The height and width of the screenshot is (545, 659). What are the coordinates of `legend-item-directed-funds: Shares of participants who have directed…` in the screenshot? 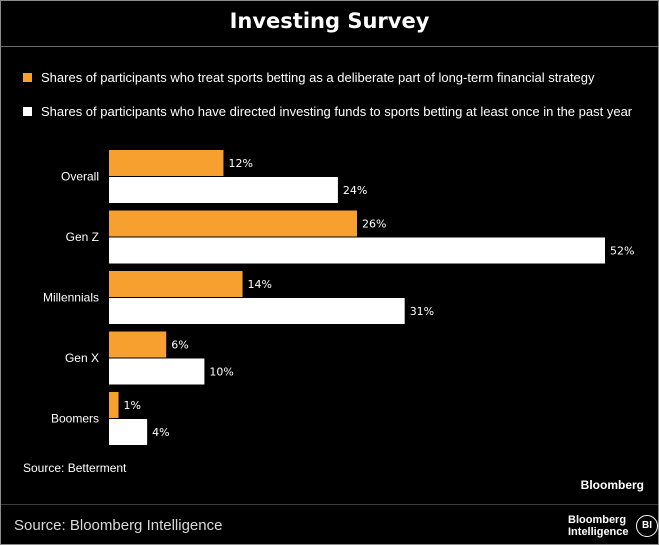 It's located at (329, 111).